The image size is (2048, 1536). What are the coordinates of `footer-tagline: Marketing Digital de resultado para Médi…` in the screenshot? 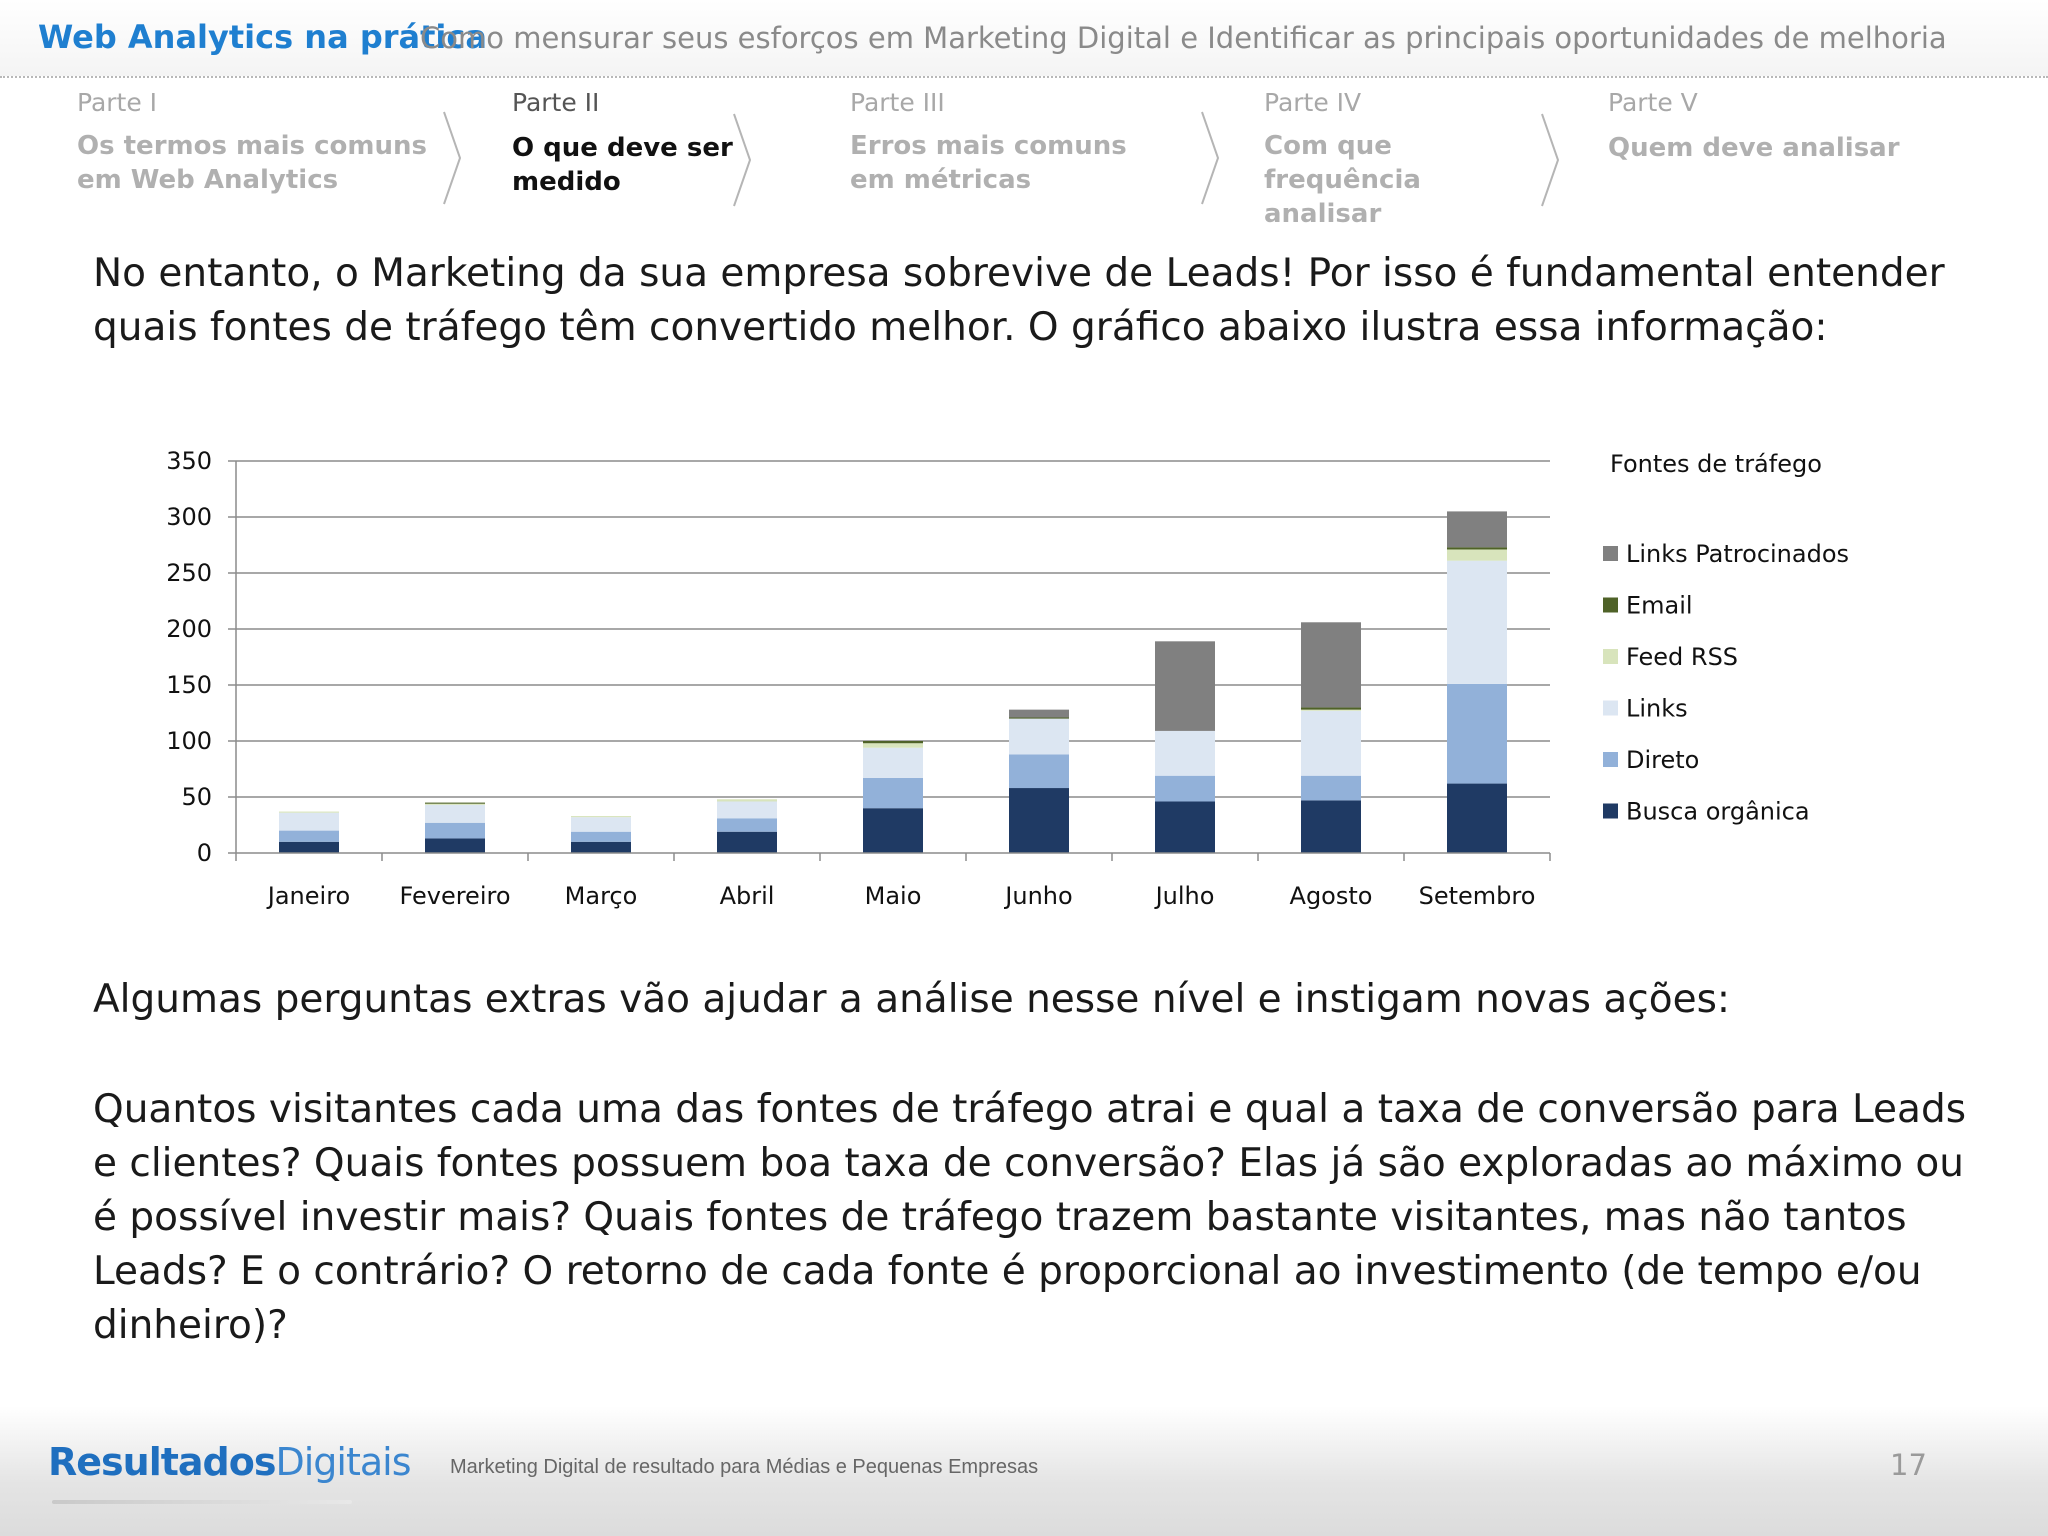 It's located at (744, 1467).